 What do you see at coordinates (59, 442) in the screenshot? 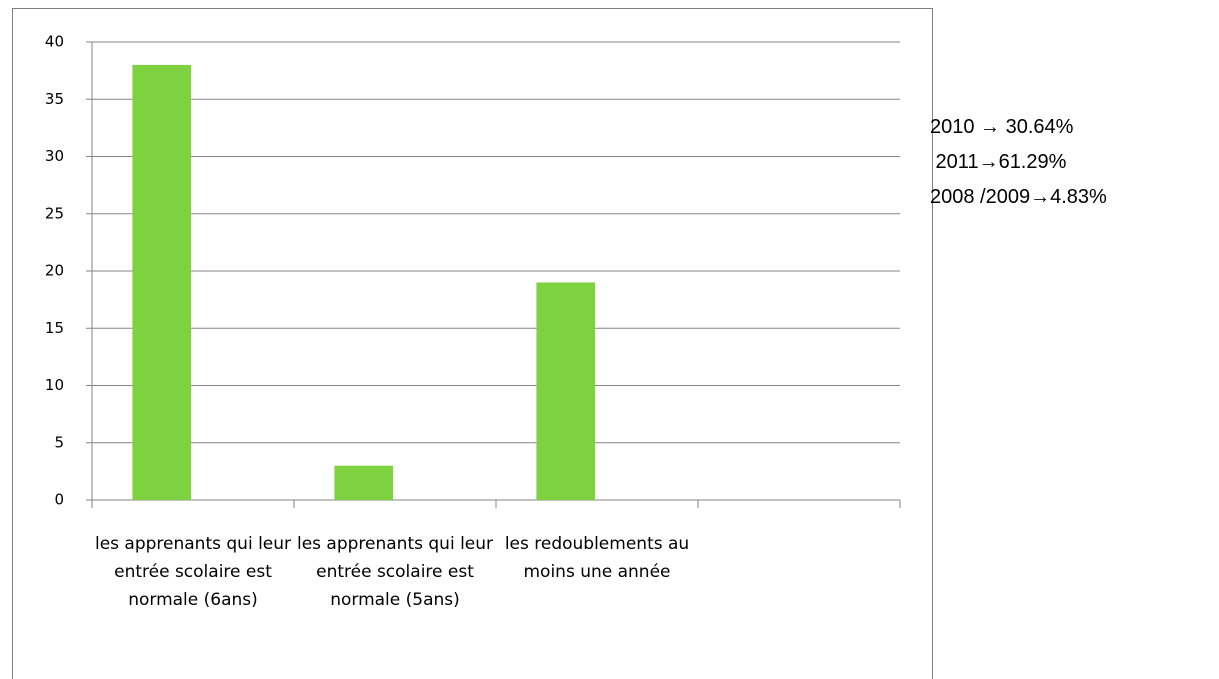
I see `y-tick-label: 5` at bounding box center [59, 442].